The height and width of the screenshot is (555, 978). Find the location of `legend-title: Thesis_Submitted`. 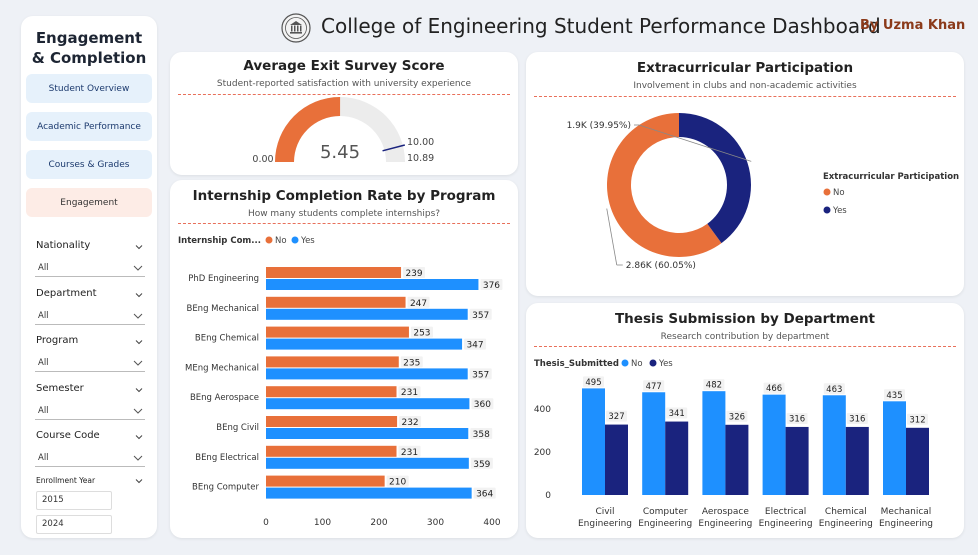

legend-title: Thesis_Submitted is located at coordinates (576, 364).